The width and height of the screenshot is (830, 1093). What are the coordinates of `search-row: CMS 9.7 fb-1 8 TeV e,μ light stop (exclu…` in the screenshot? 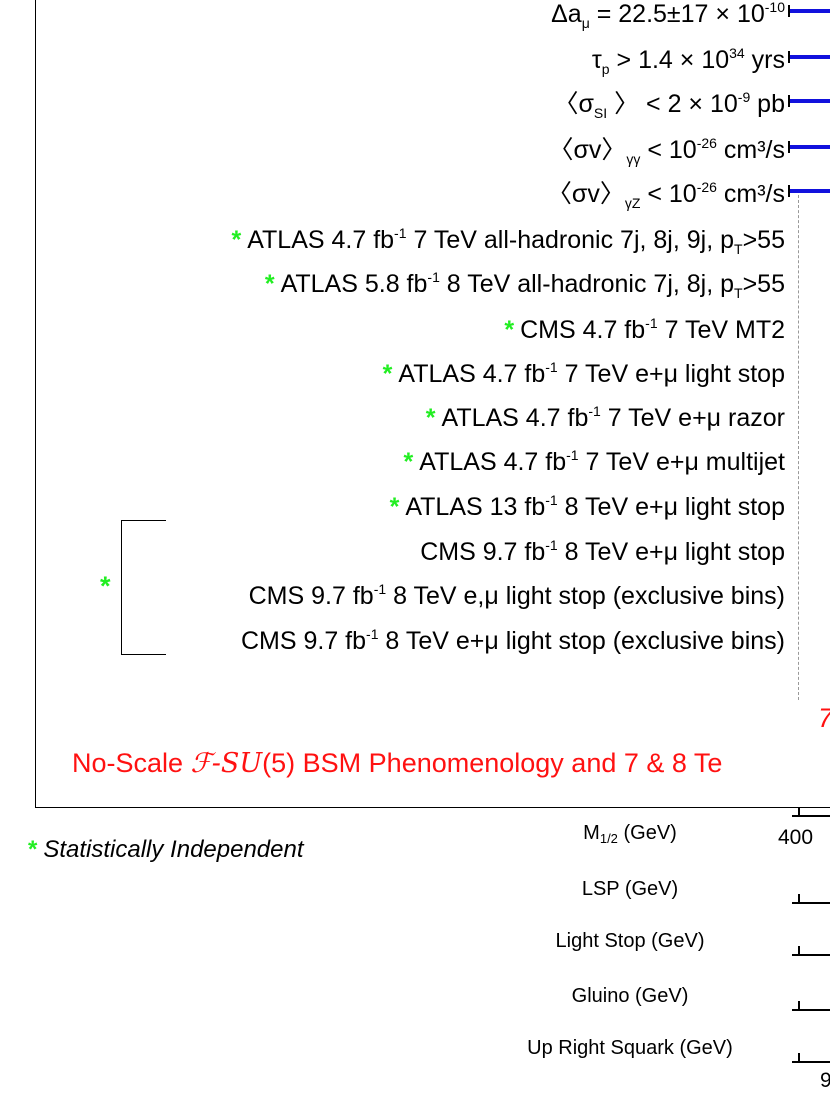 It's located at (517, 592).